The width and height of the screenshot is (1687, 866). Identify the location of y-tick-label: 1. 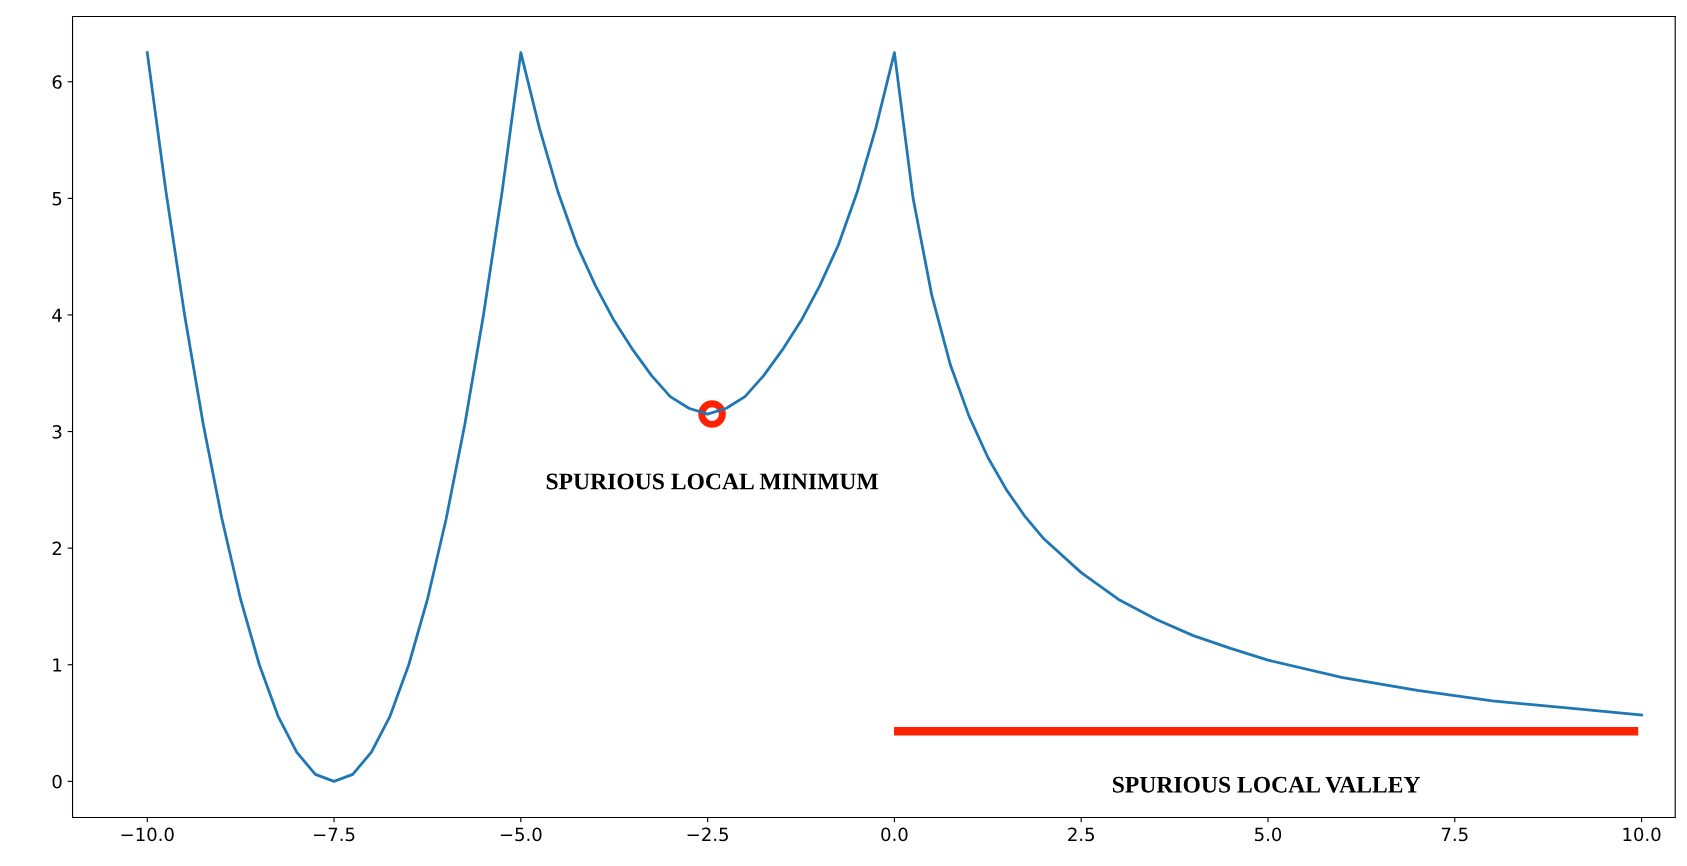
(57, 665).